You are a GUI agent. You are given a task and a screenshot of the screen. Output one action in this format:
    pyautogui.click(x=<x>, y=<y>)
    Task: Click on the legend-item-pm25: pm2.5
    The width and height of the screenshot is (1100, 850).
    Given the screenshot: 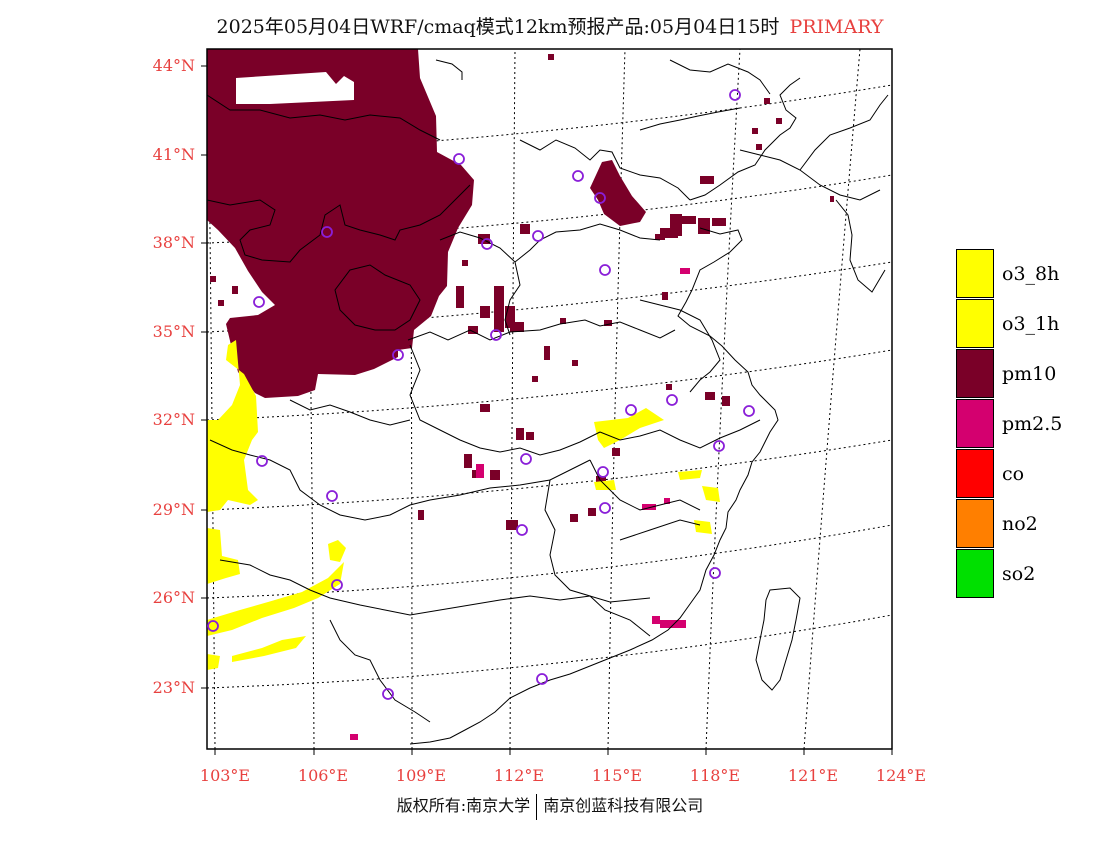 What is the action you would take?
    pyautogui.click(x=1009, y=424)
    